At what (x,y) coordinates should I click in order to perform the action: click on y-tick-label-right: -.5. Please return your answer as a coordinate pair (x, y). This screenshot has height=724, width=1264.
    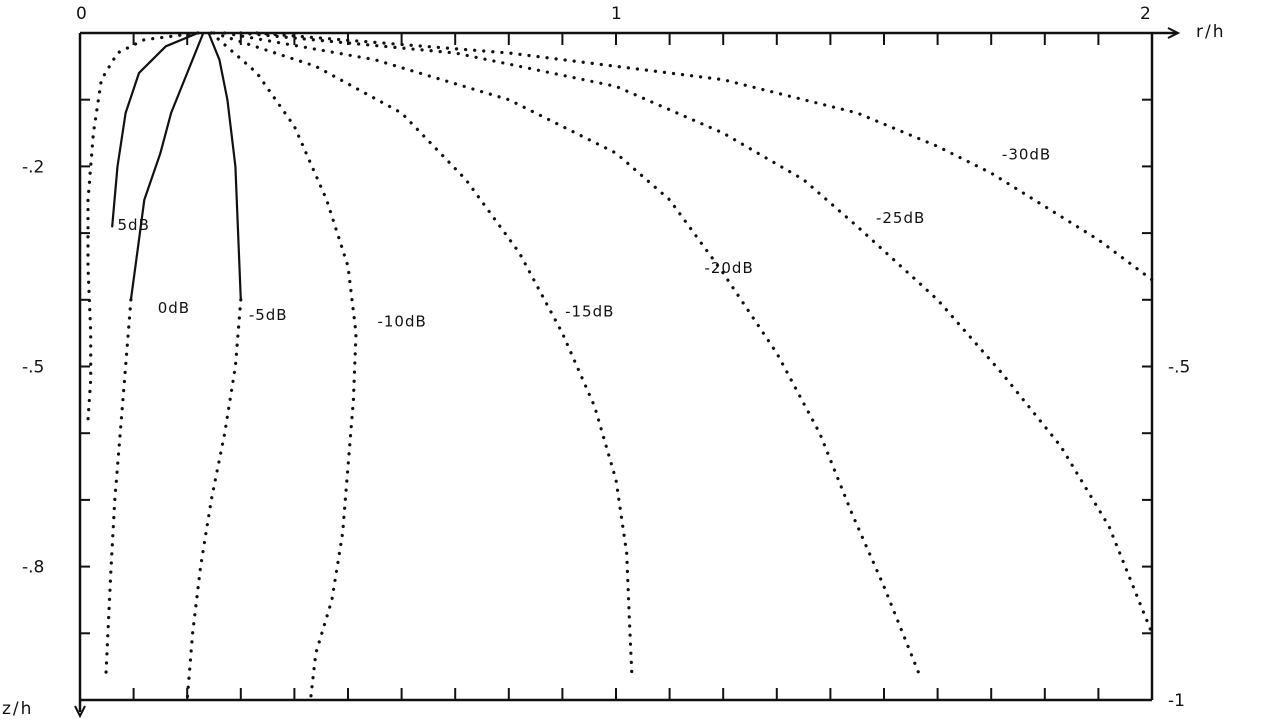
    Looking at the image, I should click on (1179, 368).